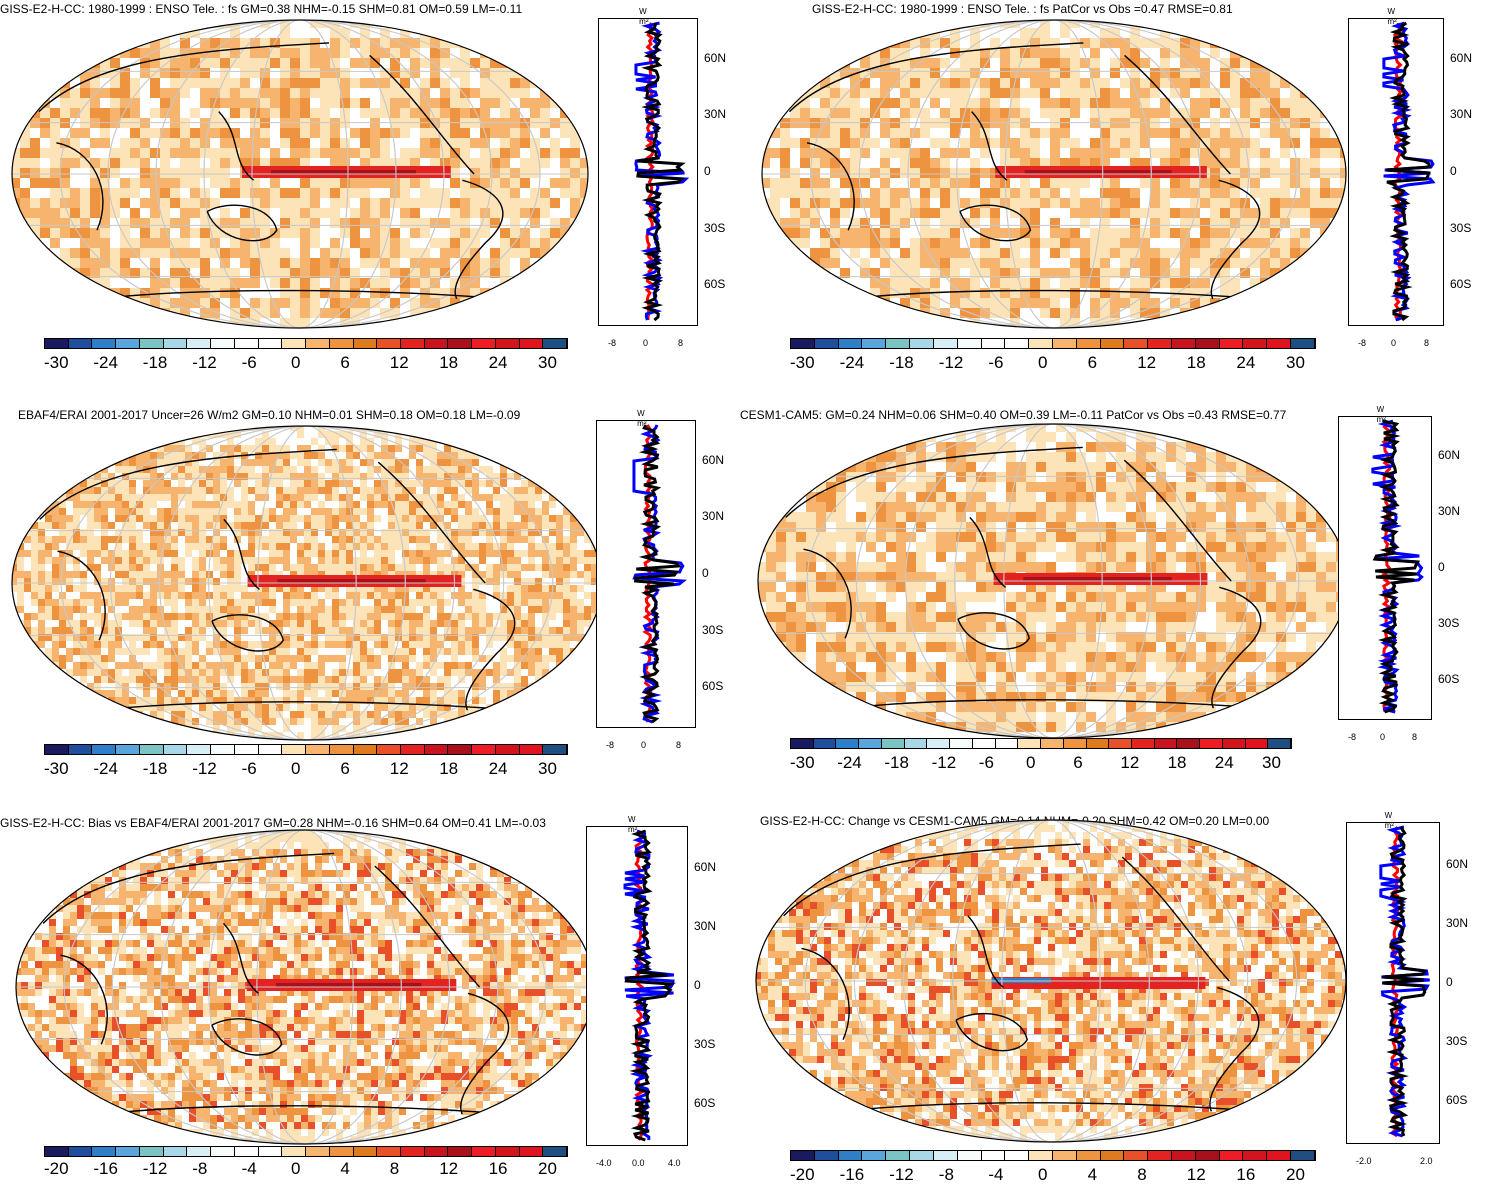  Describe the element at coordinates (1364, 1161) in the screenshot. I see `zonal-x-tick-label: -2.0` at that location.